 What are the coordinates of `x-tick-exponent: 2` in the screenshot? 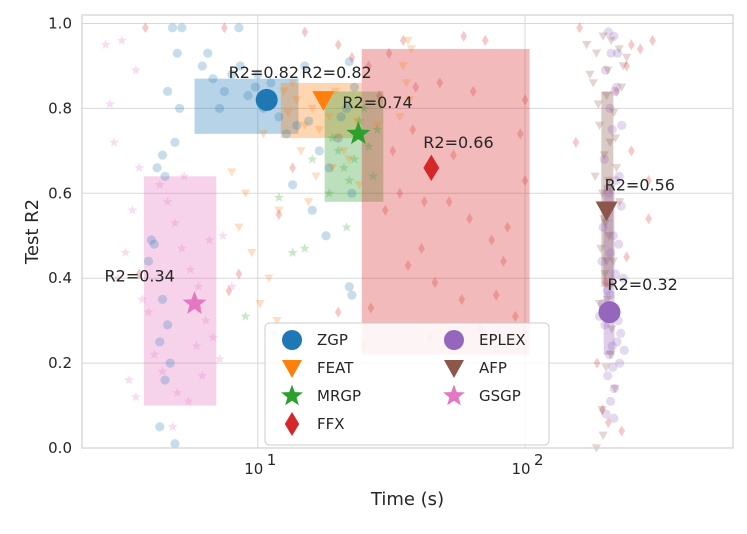 It's located at (539, 460).